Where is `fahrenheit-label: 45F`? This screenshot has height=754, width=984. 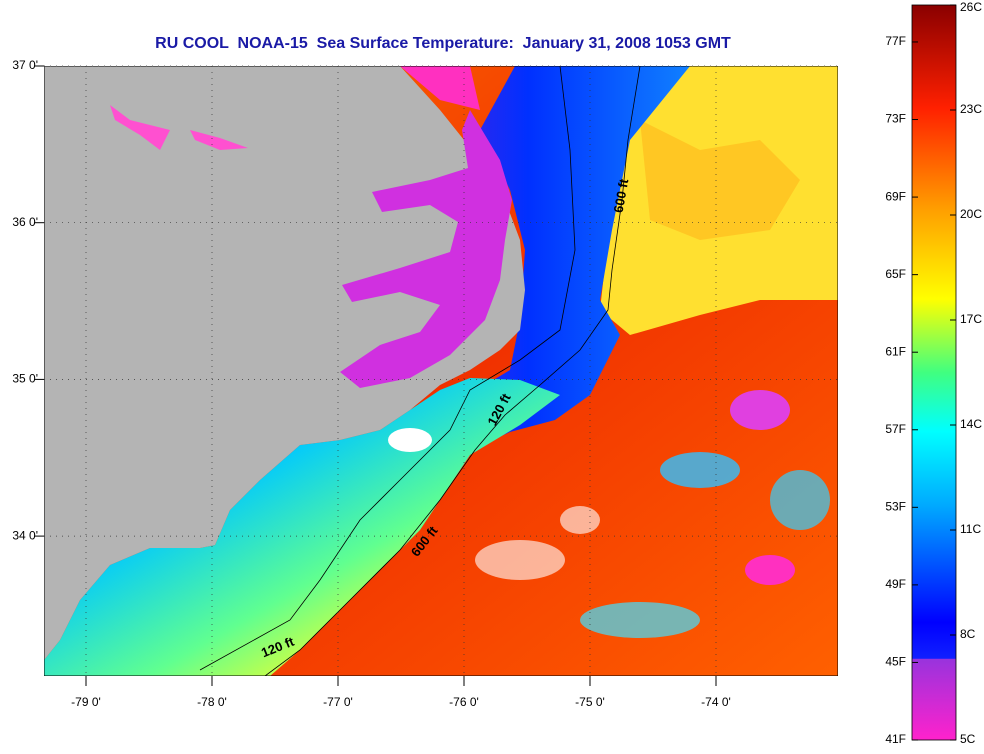 fahrenheit-label: 45F is located at coordinates (895, 662).